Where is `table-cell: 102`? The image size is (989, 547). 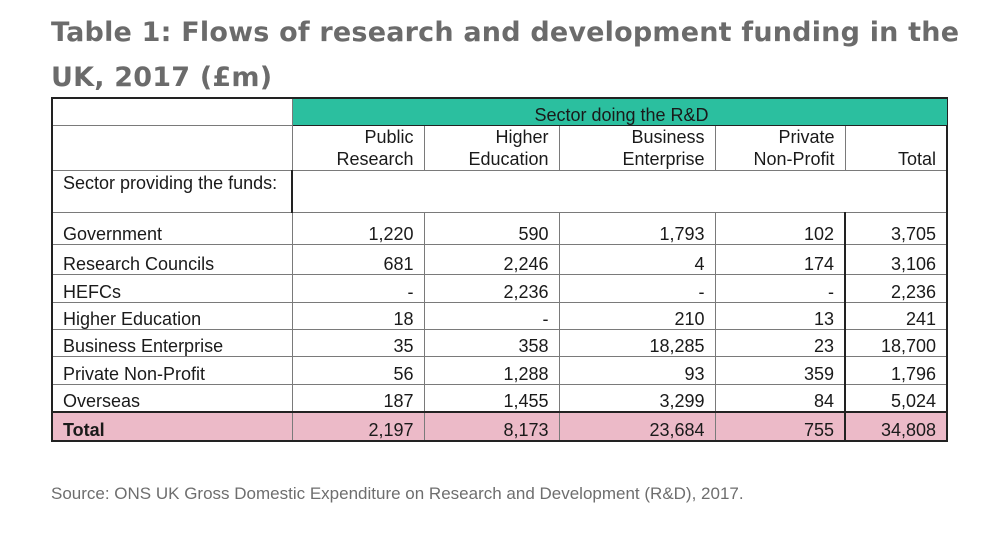 table-cell: 102 is located at coordinates (780, 228).